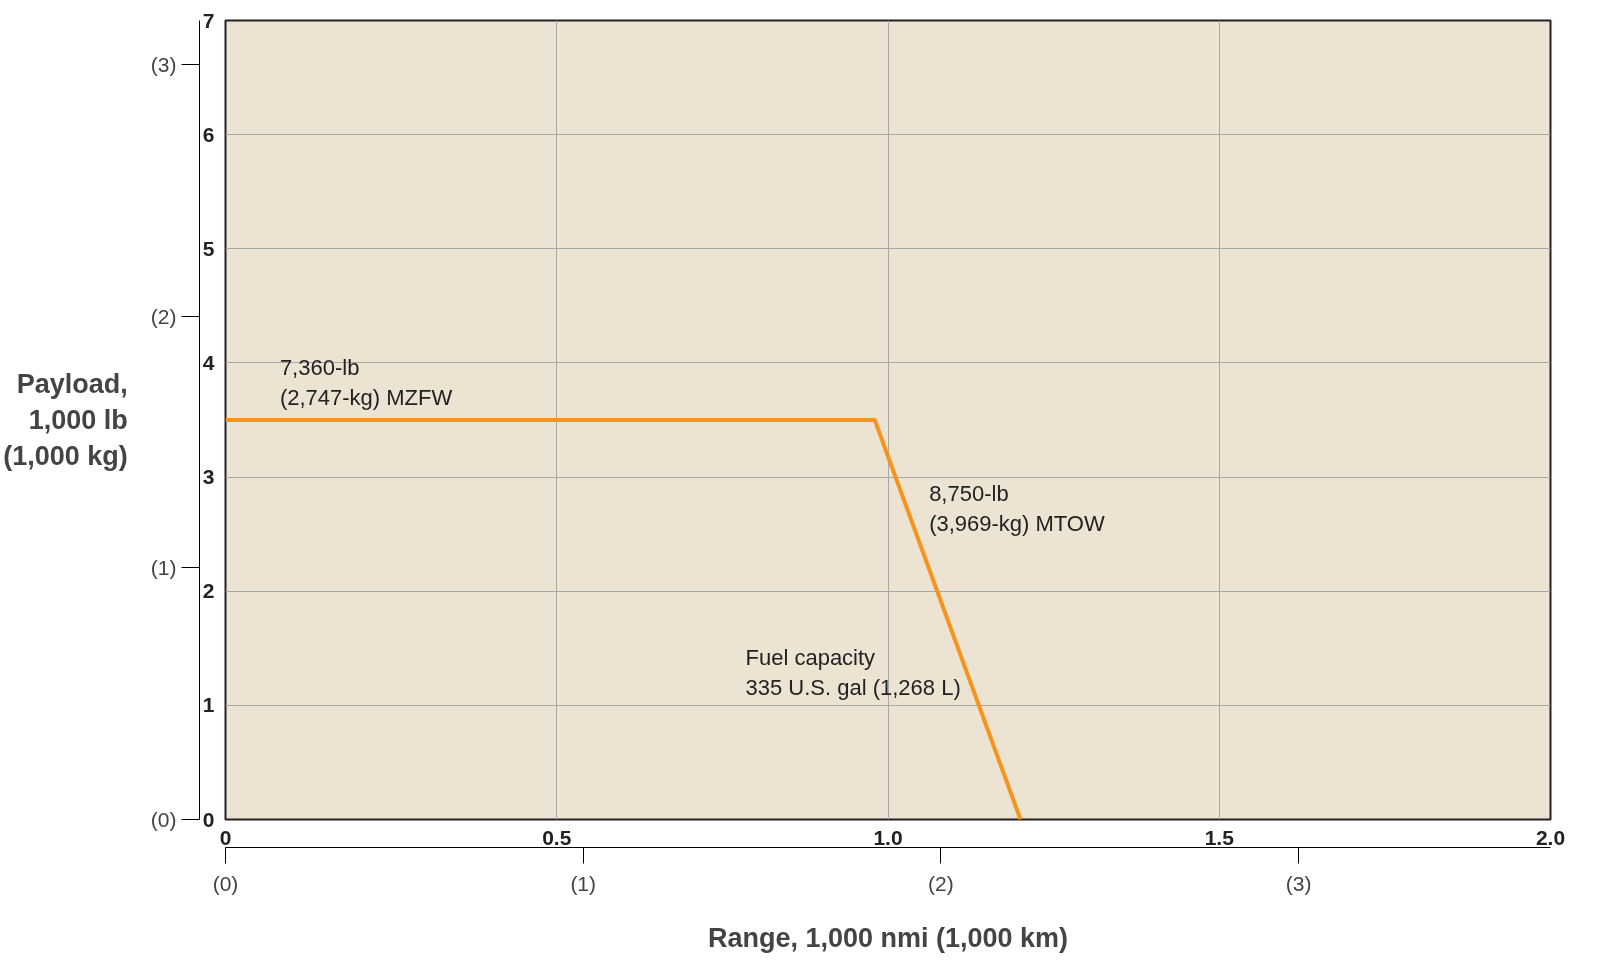 This screenshot has height=964, width=1602. I want to click on y-tick-label: 1, so click(208, 705).